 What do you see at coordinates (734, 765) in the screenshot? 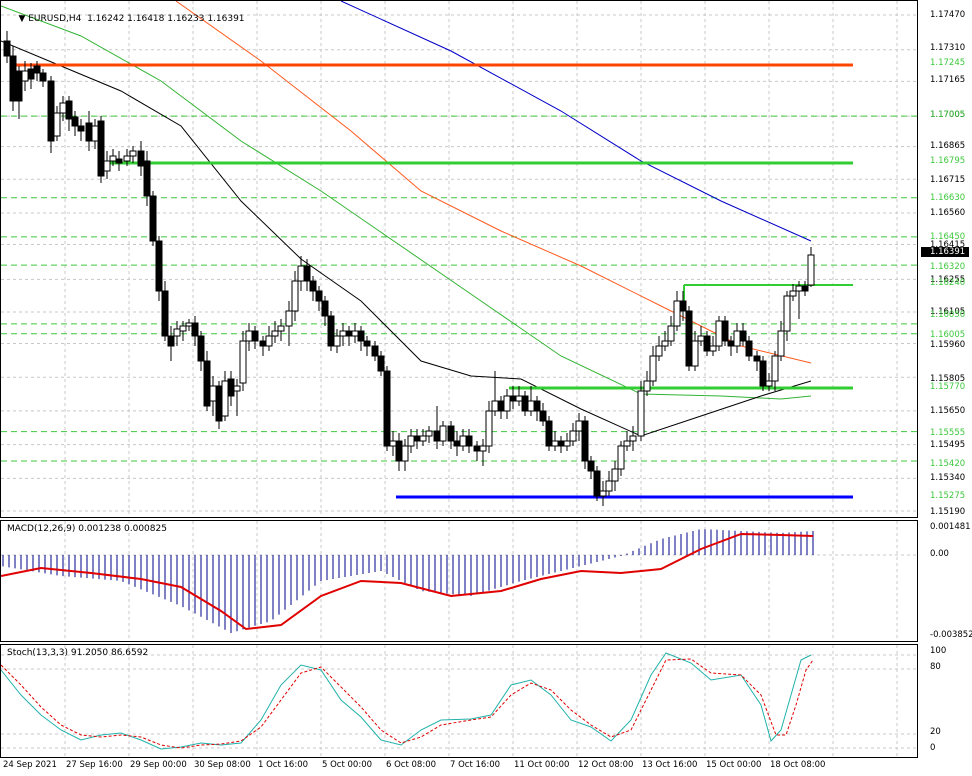
I see `time-label: 15 Oct 00:00` at bounding box center [734, 765].